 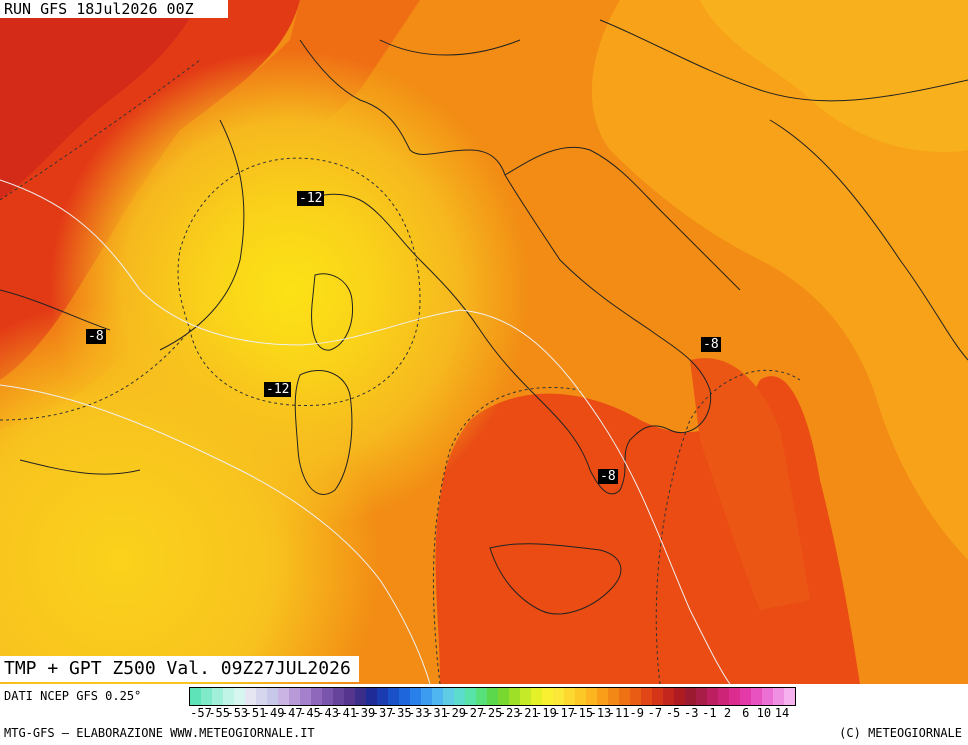 What do you see at coordinates (618, 713) in the screenshot?
I see `color-scale-tick: -11` at bounding box center [618, 713].